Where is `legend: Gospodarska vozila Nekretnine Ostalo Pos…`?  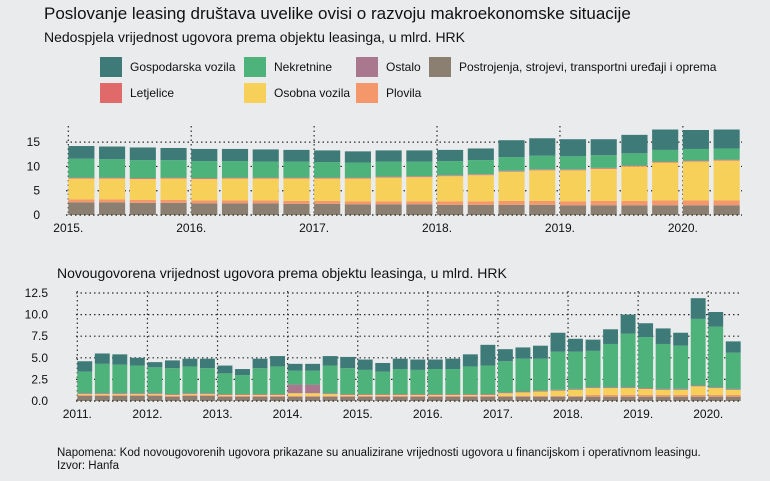
legend: Gospodarska vozila Nekretnine Ostalo Pos… is located at coordinates (420, 81).